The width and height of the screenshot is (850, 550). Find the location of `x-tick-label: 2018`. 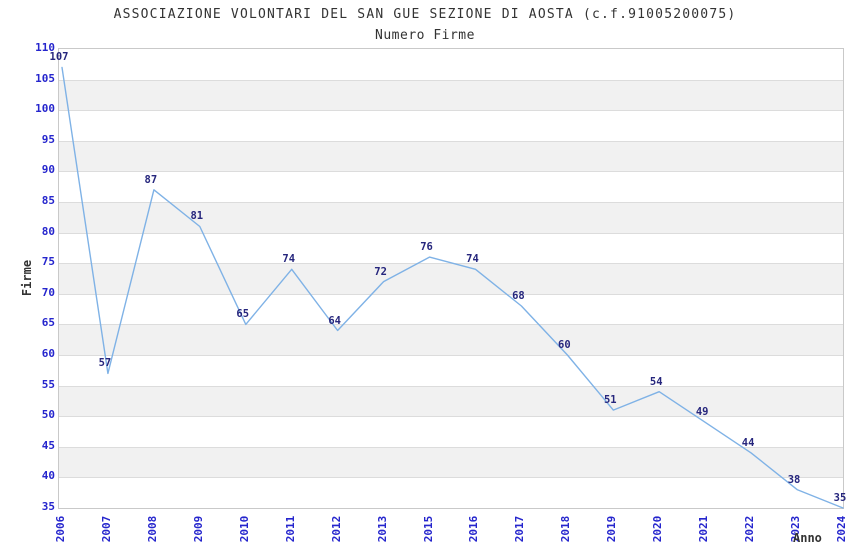

x-tick-label: 2018 is located at coordinates (566, 529).